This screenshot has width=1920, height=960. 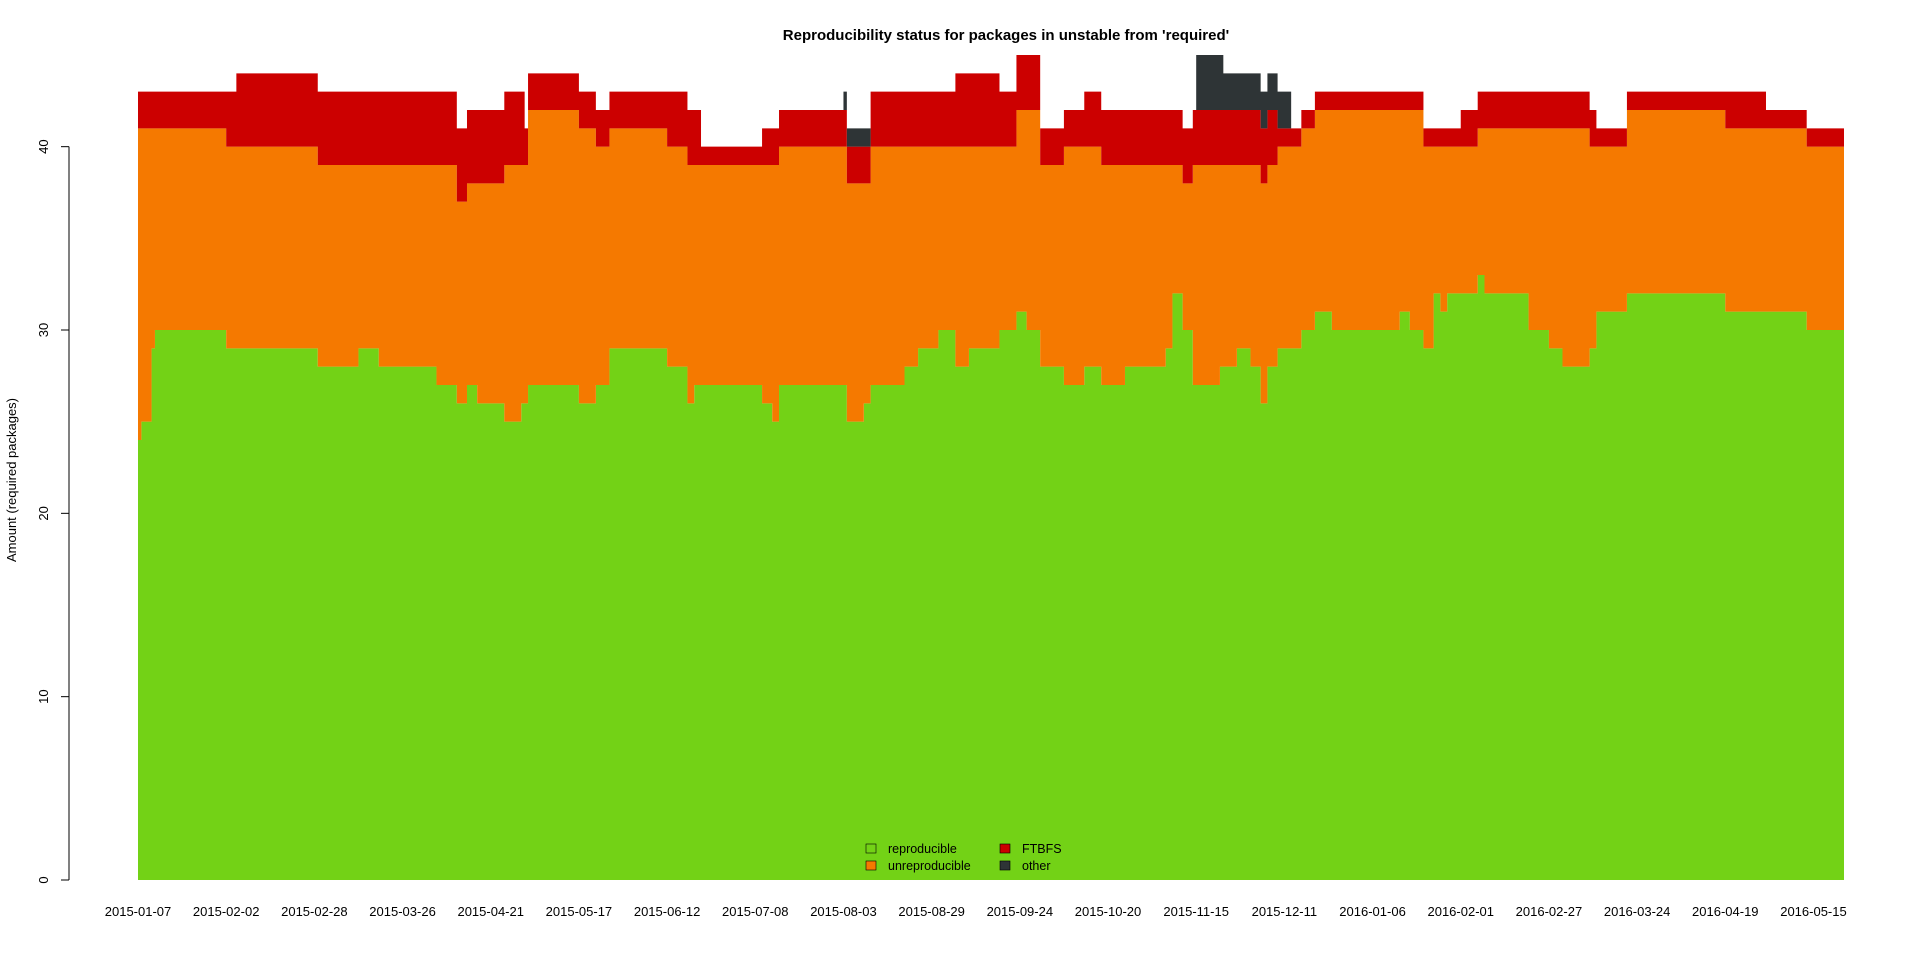 What do you see at coordinates (667, 911) in the screenshot?
I see `x-tick-label: 2015-06-12` at bounding box center [667, 911].